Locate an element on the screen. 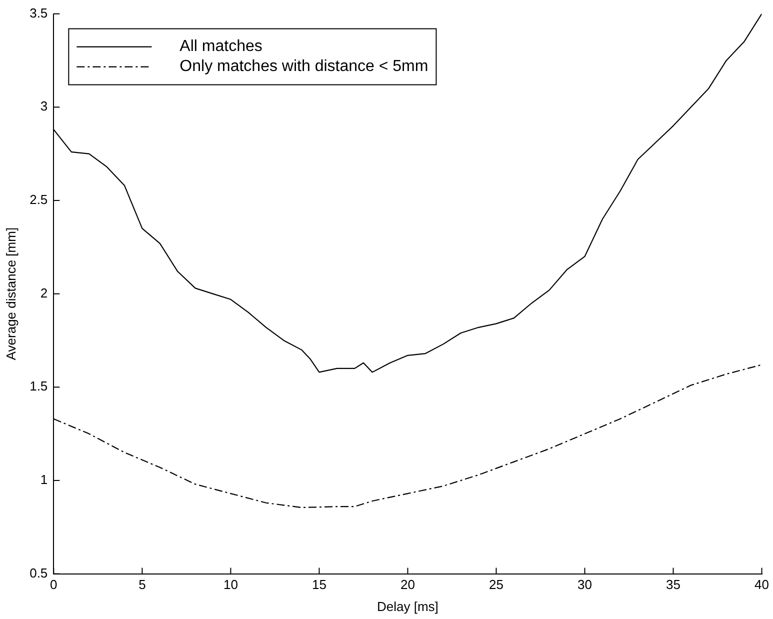 This screenshot has height=619, width=773. x-tick-label: 15 is located at coordinates (319, 584).